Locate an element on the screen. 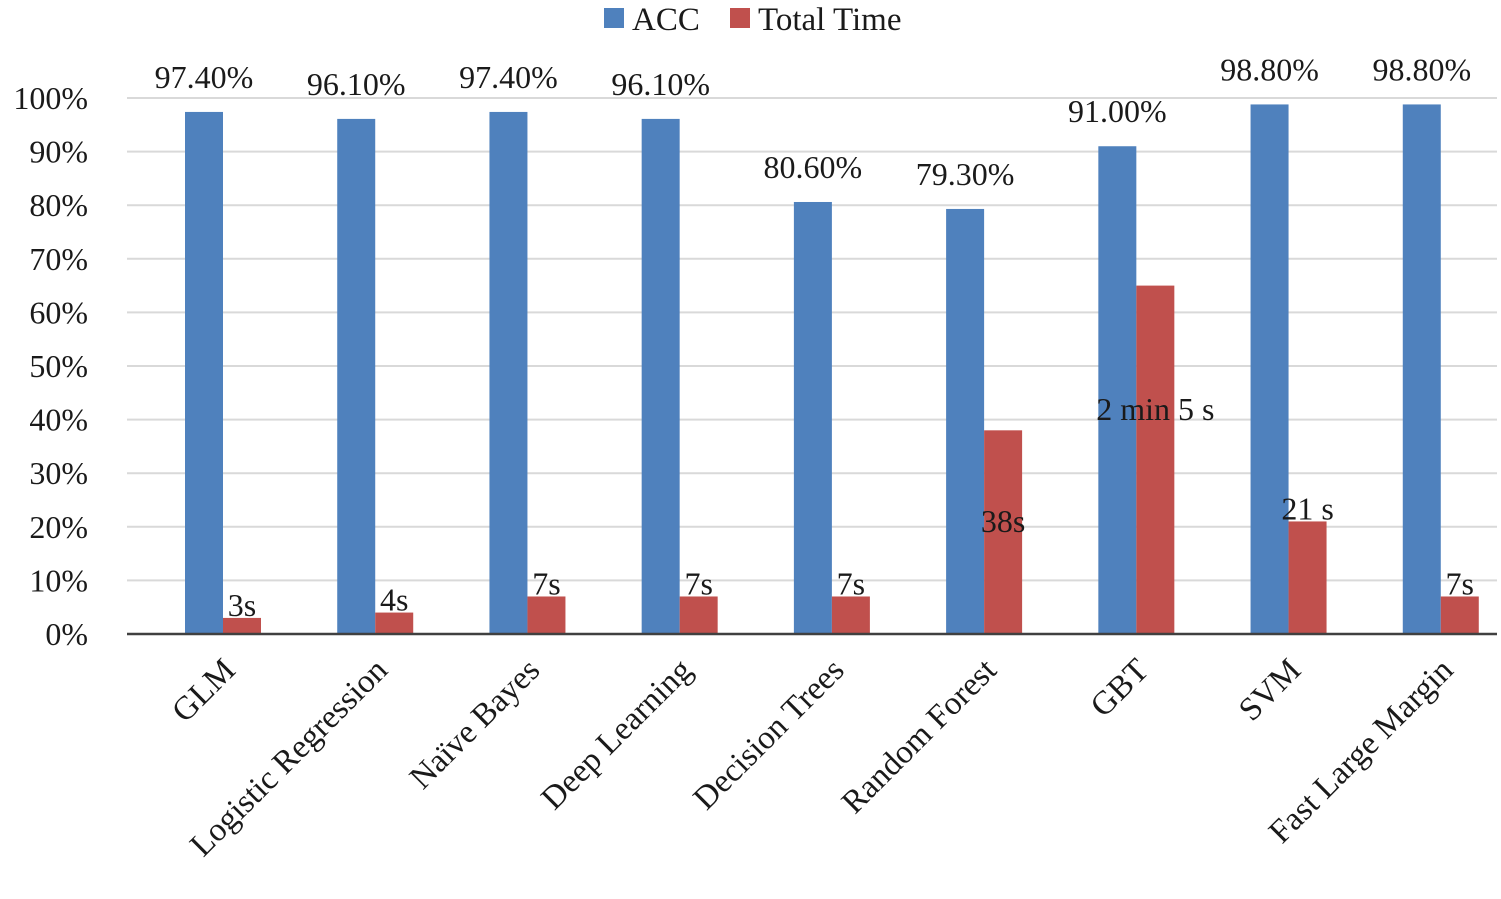  y-tick-label: 40% is located at coordinates (58, 420).